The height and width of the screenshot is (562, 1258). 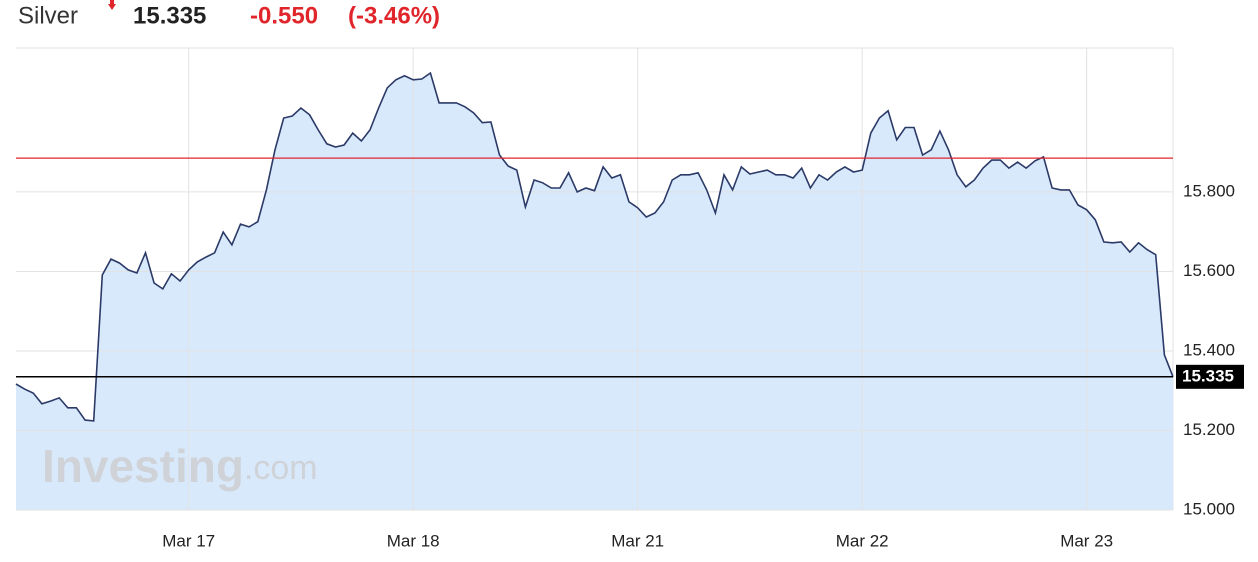 What do you see at coordinates (862, 540) in the screenshot?
I see `x-tick-label: Mar 22` at bounding box center [862, 540].